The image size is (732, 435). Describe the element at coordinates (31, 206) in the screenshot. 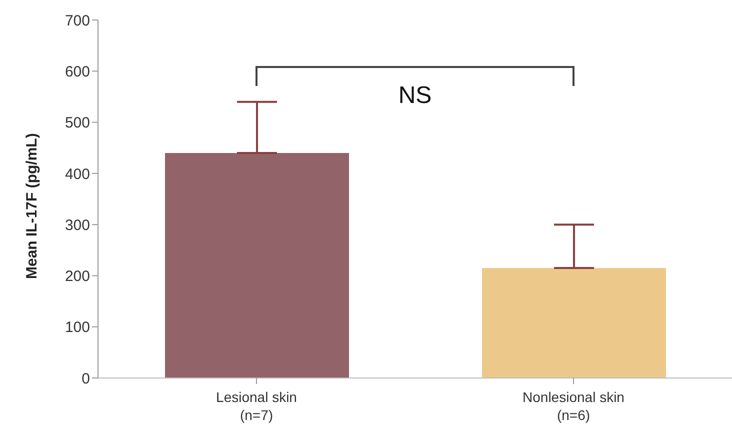

I see `y-axis-title: Mean IL-17F (pg/mL)` at that location.